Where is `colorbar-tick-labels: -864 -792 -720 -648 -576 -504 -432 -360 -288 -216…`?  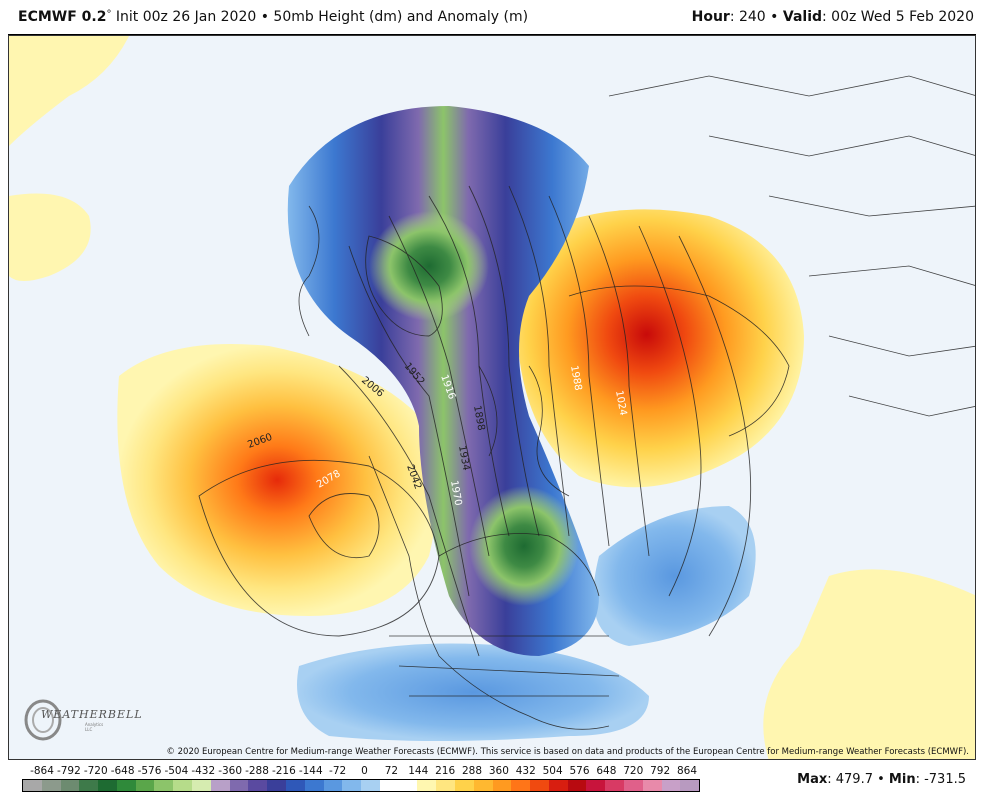 colorbar-tick-labels: -864 -792 -720 -648 -576 -504 -432 -360 -288 -216… is located at coordinates (362, 772).